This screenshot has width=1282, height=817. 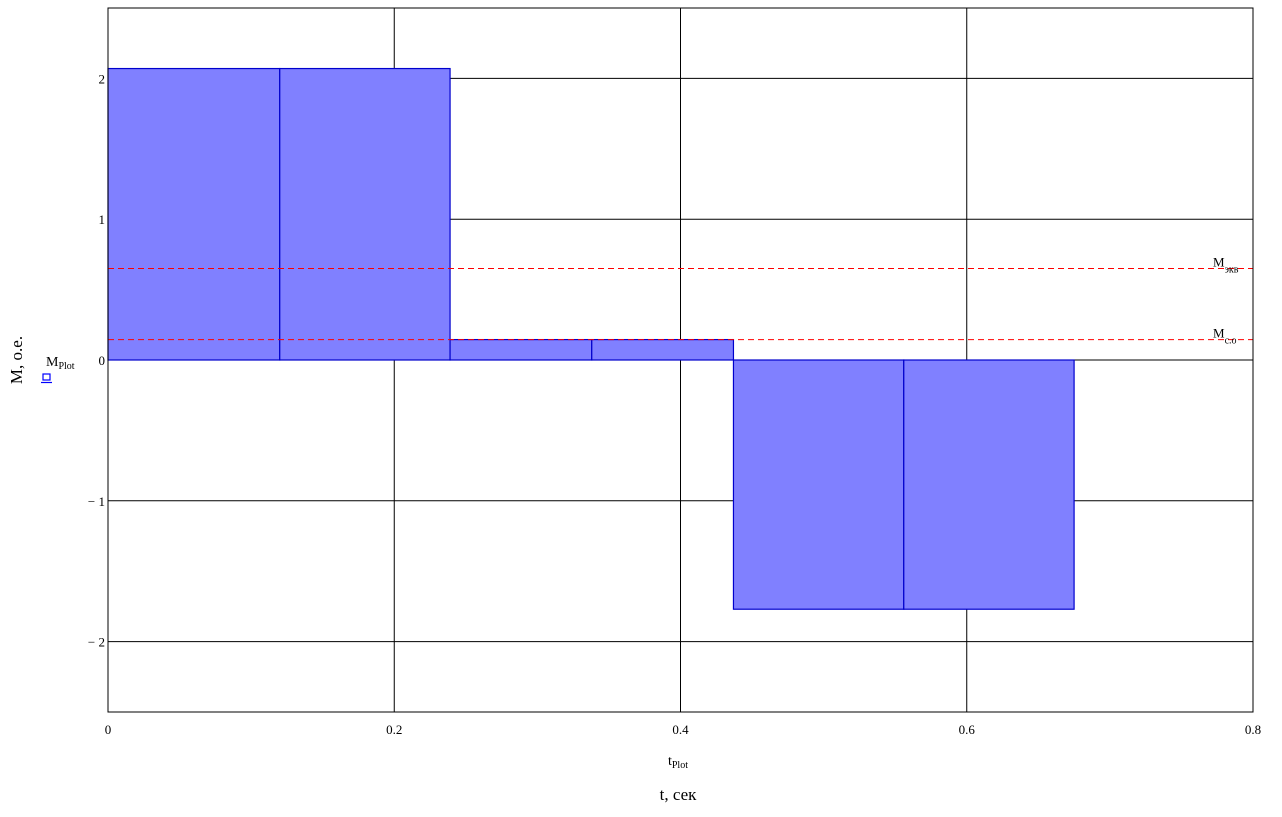 What do you see at coordinates (967, 729) in the screenshot?
I see `x-tick-label: 0.6` at bounding box center [967, 729].